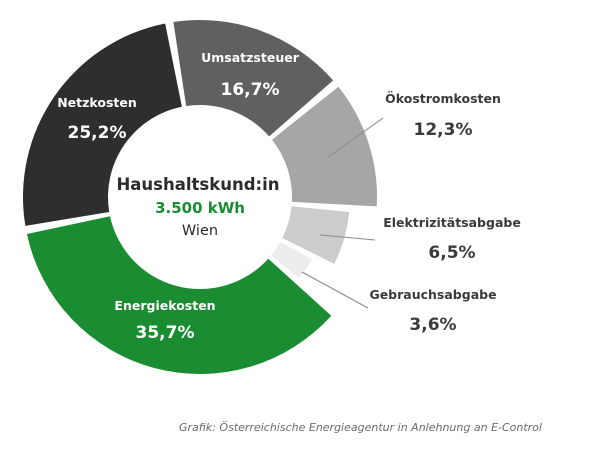 This screenshot has height=449, width=598. Describe the element at coordinates (164, 305) in the screenshot. I see `category-label: Energiekosten` at that location.